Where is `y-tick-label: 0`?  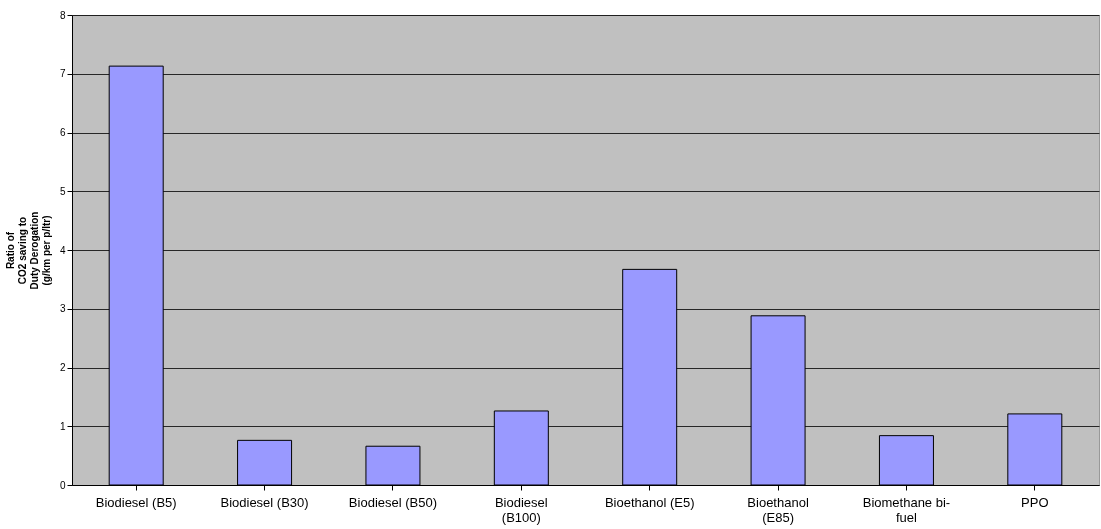 y-tick-label: 0 is located at coordinates (62, 485).